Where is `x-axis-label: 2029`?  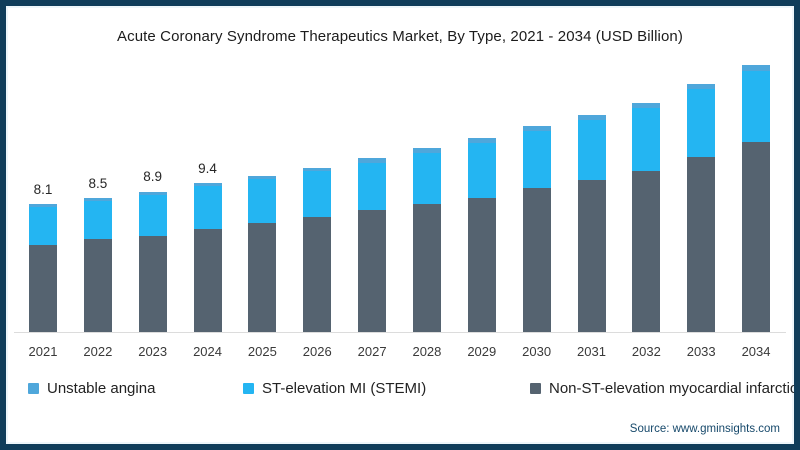
x-axis-label: 2029 is located at coordinates (482, 351).